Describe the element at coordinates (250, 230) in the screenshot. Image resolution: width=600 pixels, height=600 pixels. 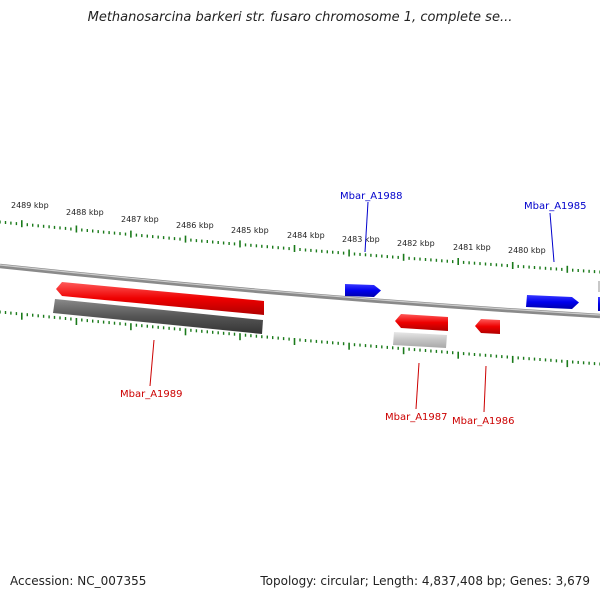
I see `kbp-label-2485: 2485 kbp` at that location.